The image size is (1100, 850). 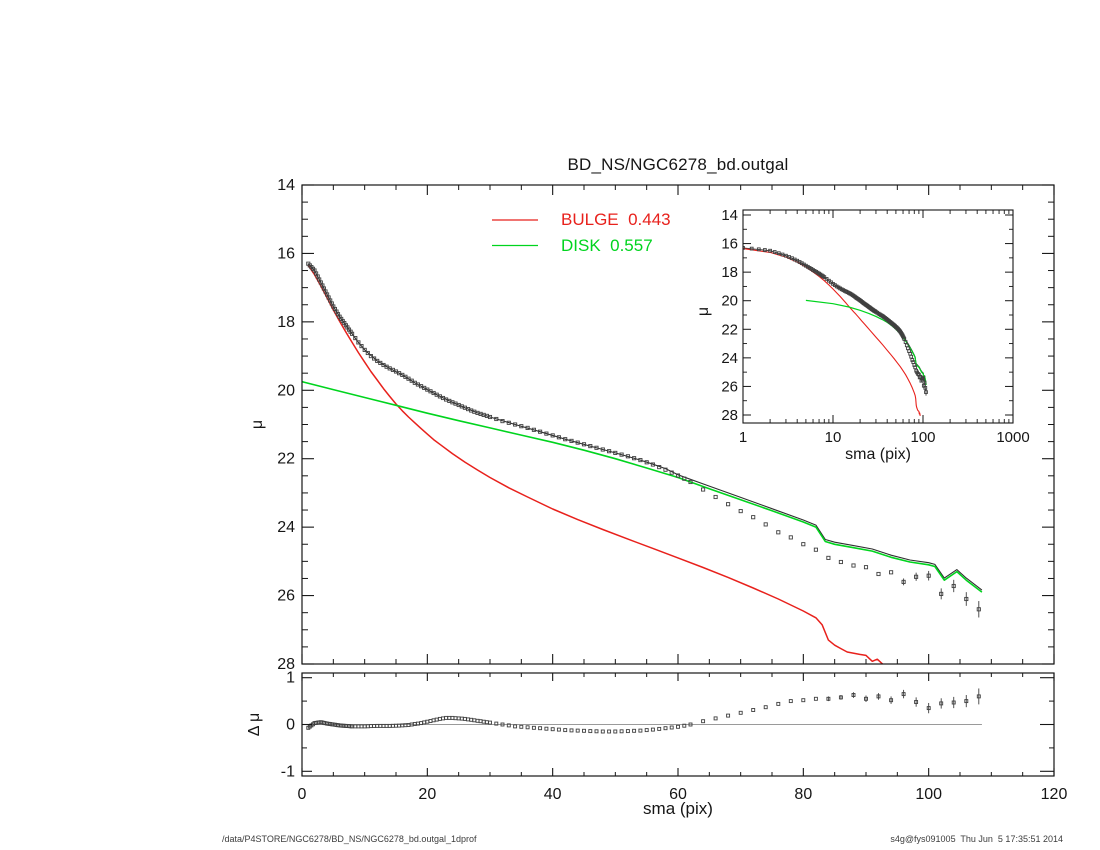 I want to click on svg-text: 40, so click(x=553, y=794).